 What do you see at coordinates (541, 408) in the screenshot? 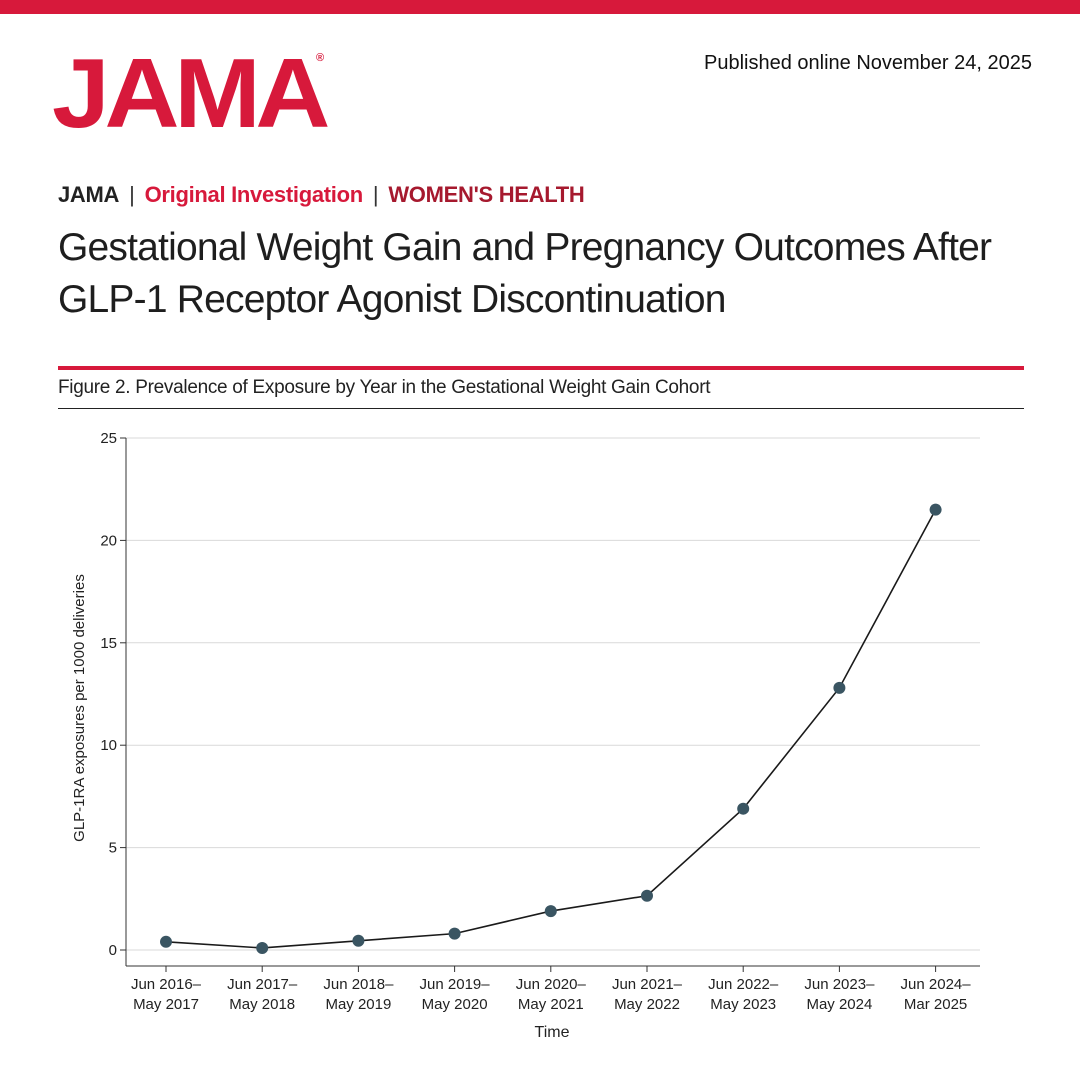
I see `figure-bottom-rule` at bounding box center [541, 408].